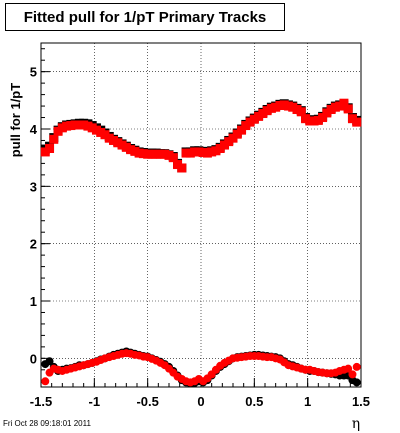 The width and height of the screenshot is (400, 433). Describe the element at coordinates (33, 301) in the screenshot. I see `y-tick-label: 1` at that location.